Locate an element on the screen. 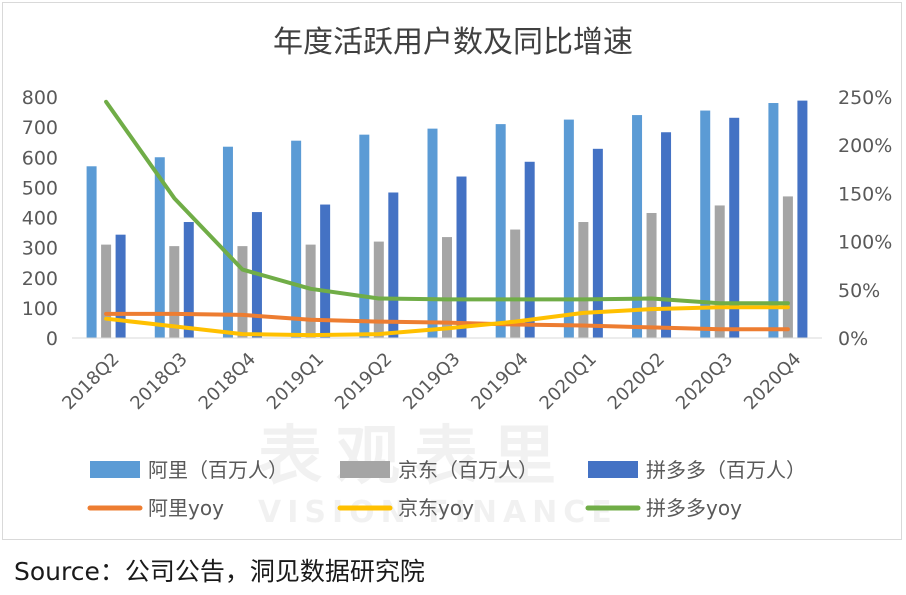  y-left-tick-label: 300 is located at coordinates (40, 249).